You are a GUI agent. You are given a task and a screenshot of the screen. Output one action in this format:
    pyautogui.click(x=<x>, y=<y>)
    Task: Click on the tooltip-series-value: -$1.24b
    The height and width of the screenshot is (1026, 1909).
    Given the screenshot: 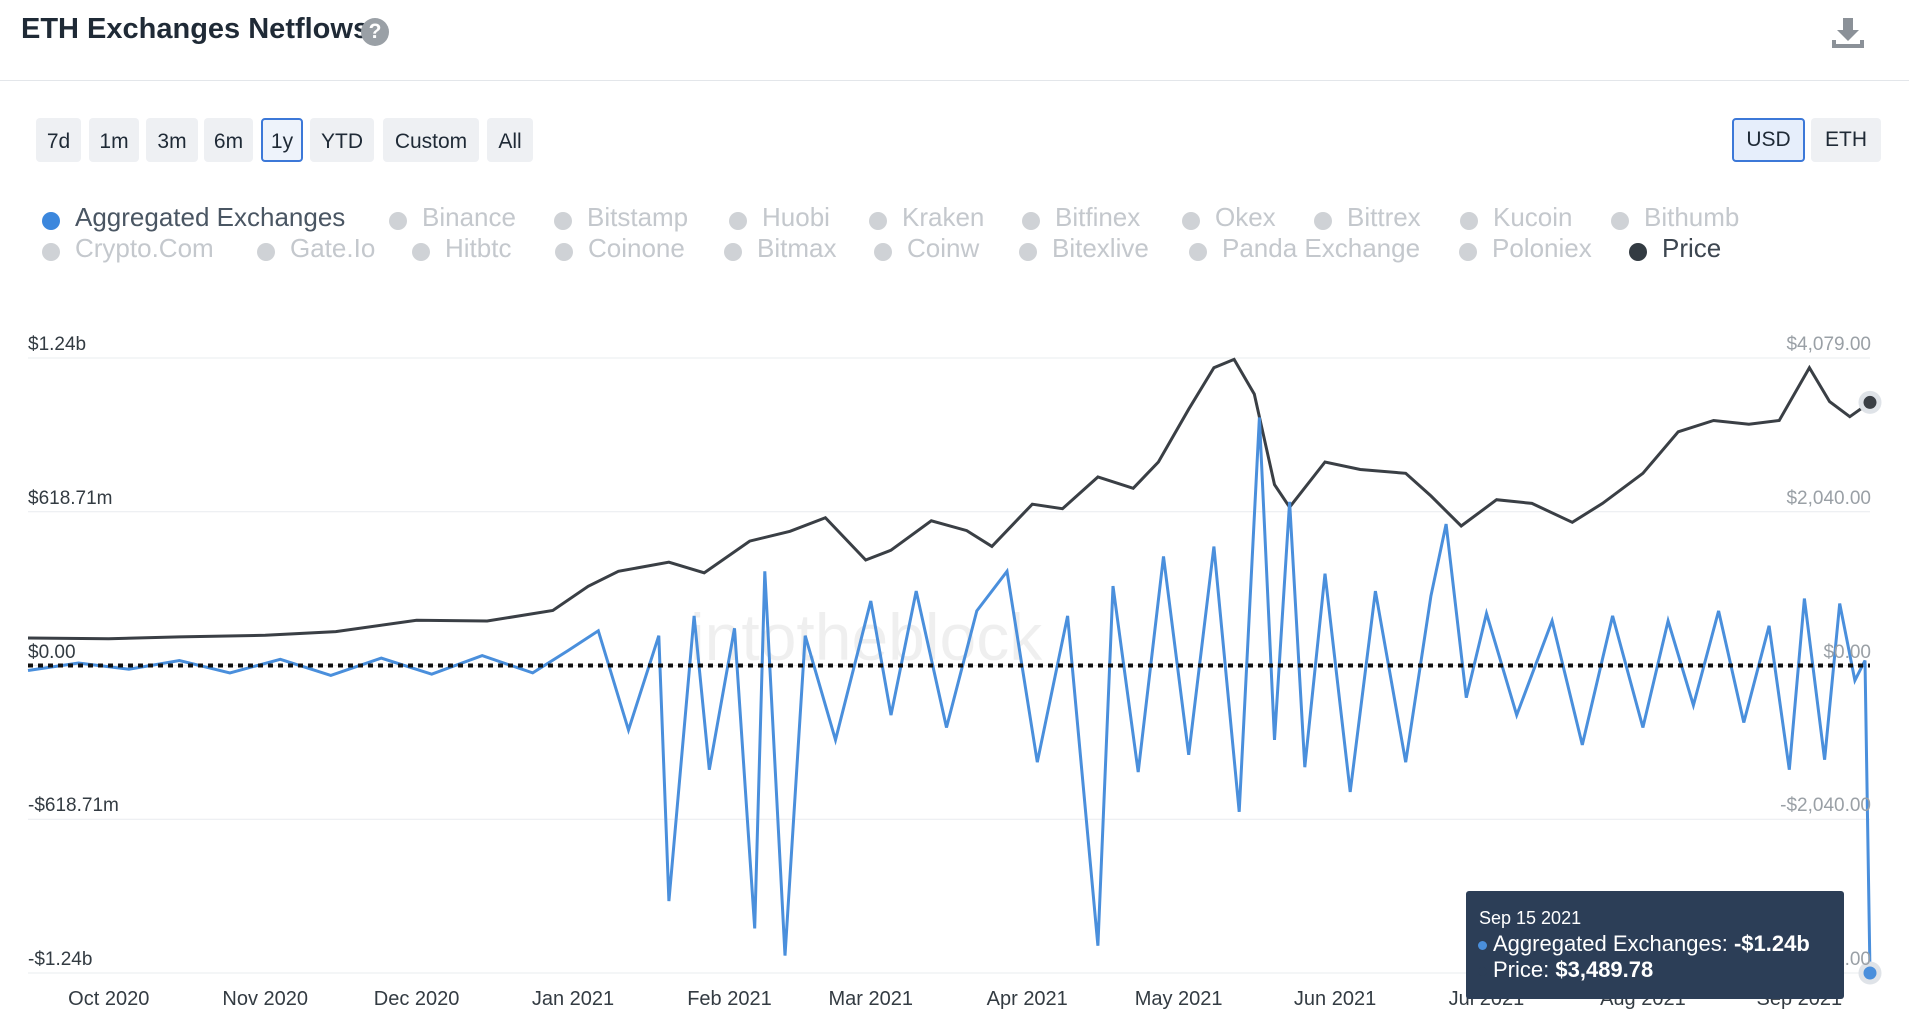 What is the action you would take?
    pyautogui.click(x=1771, y=943)
    